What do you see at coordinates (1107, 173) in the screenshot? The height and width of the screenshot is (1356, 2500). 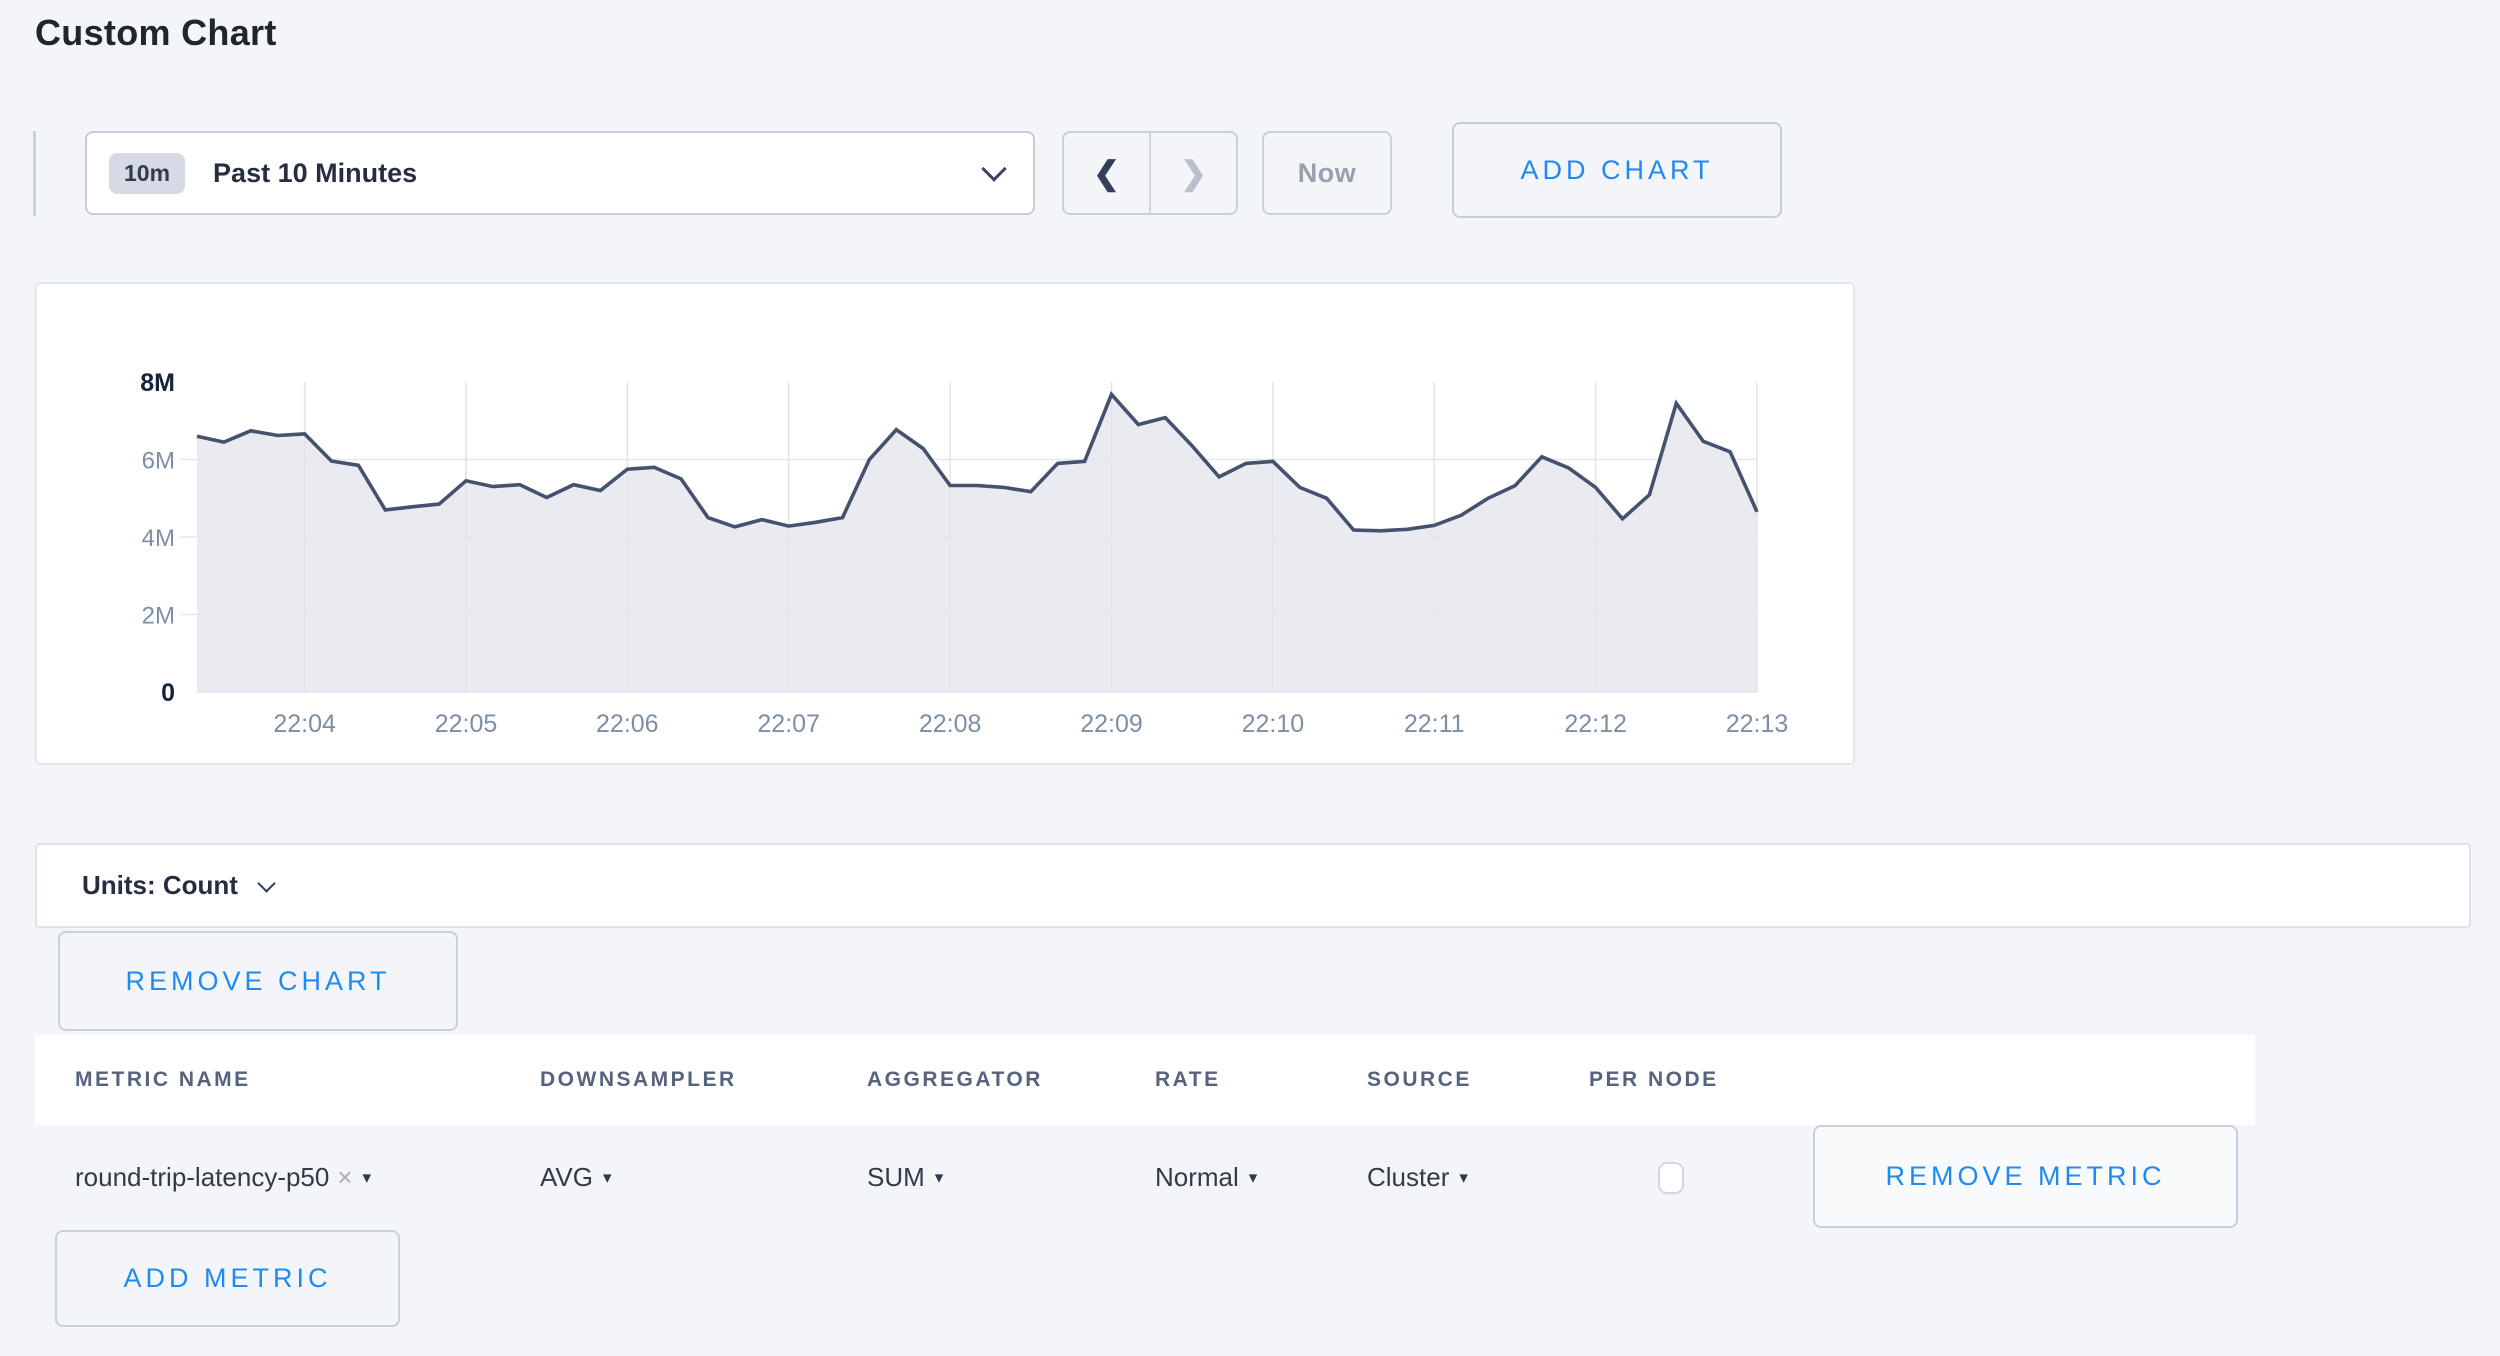 I see `prev-time-button: ❮` at bounding box center [1107, 173].